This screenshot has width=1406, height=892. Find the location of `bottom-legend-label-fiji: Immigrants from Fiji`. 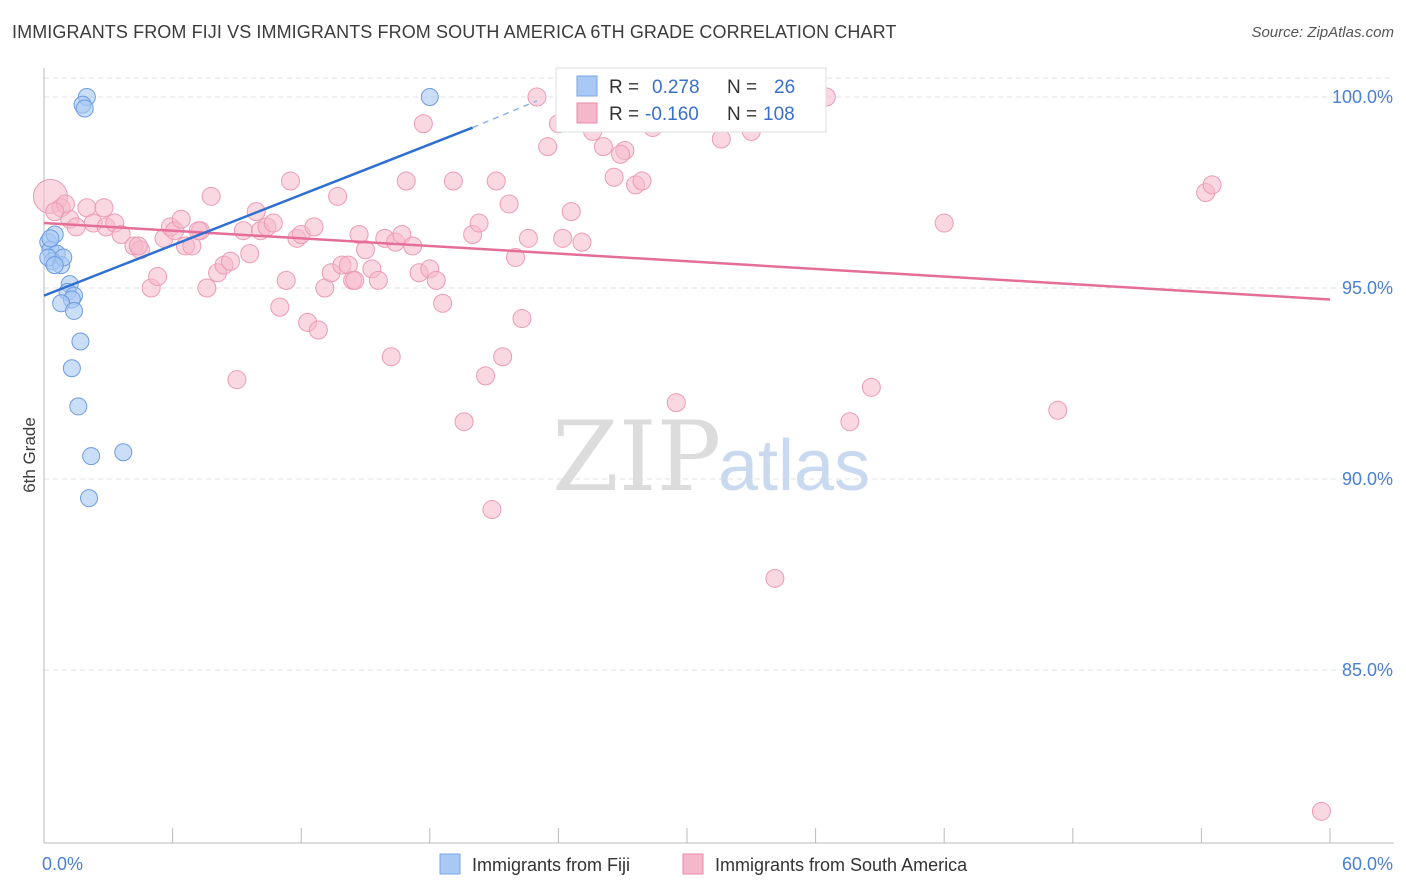

bottom-legend-label-fiji: Immigrants from Fiji is located at coordinates (551, 865).